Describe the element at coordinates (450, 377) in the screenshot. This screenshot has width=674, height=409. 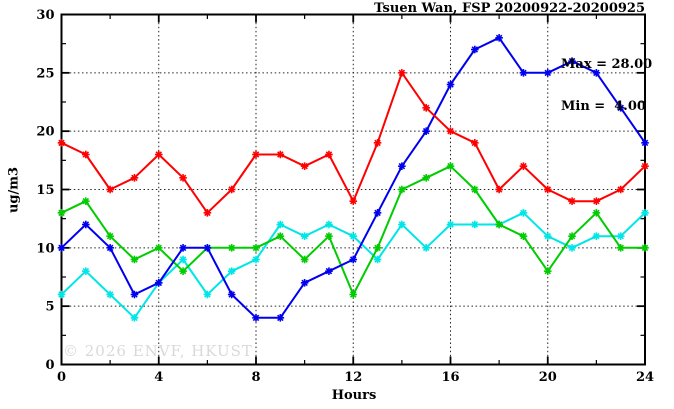
I see `x-tick-label: 16` at that location.